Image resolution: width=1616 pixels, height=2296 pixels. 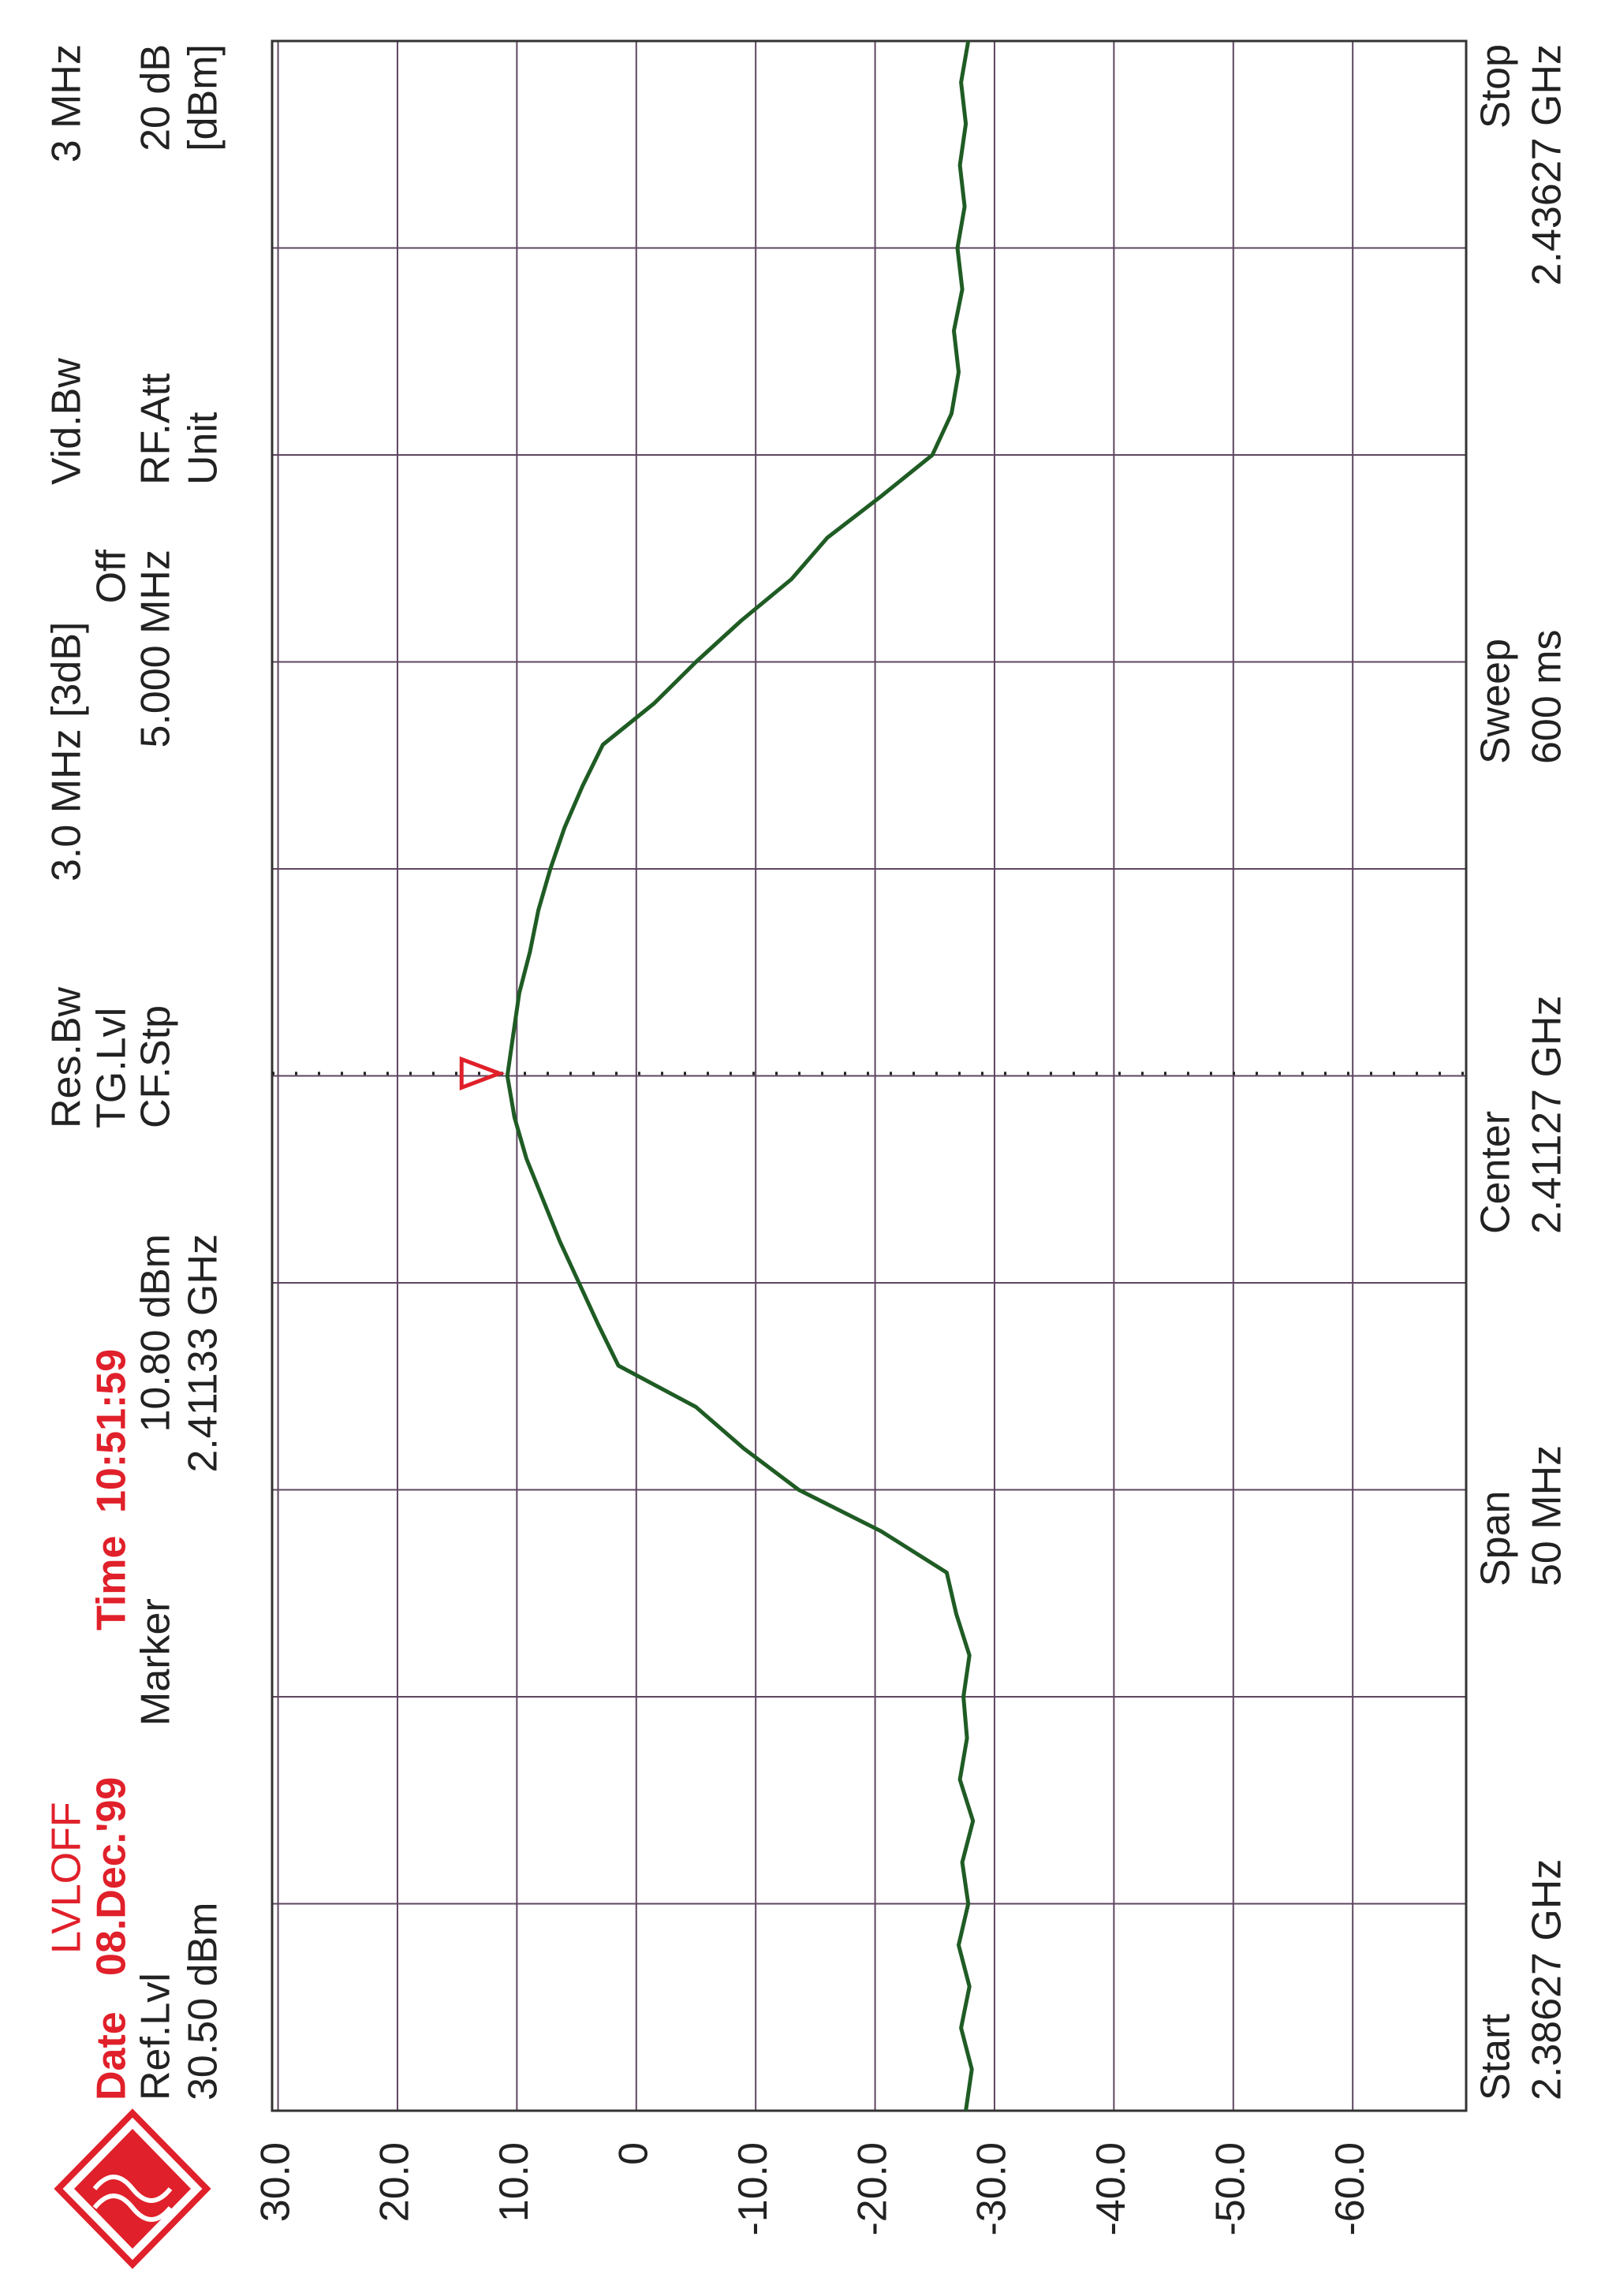 I want to click on stop: 2.43627 GHz, so click(x=1547, y=164).